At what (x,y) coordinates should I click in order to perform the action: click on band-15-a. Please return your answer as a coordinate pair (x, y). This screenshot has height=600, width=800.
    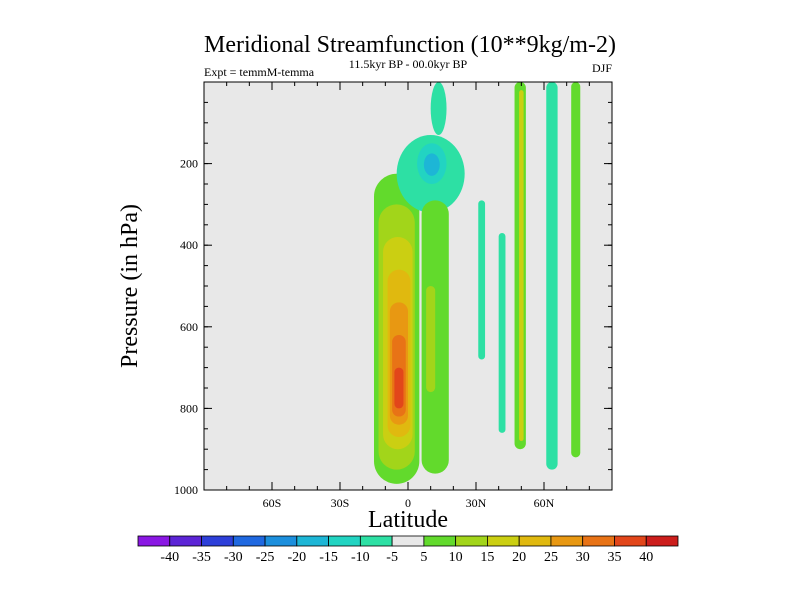
    Looking at the image, I should click on (521, 266).